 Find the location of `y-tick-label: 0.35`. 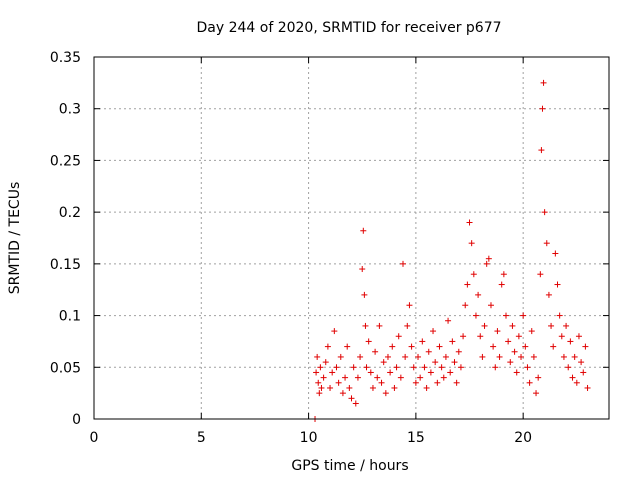

y-tick-label: 0.35 is located at coordinates (65, 58).